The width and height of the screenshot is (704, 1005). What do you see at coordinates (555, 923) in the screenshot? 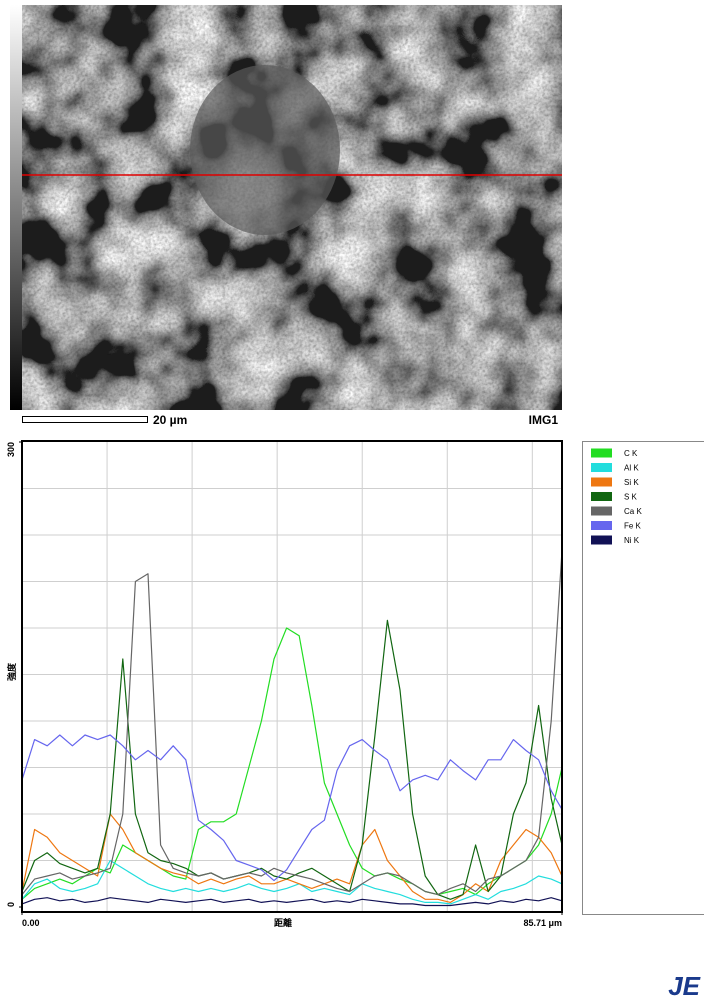
I see `x-unit: μm` at bounding box center [555, 923].